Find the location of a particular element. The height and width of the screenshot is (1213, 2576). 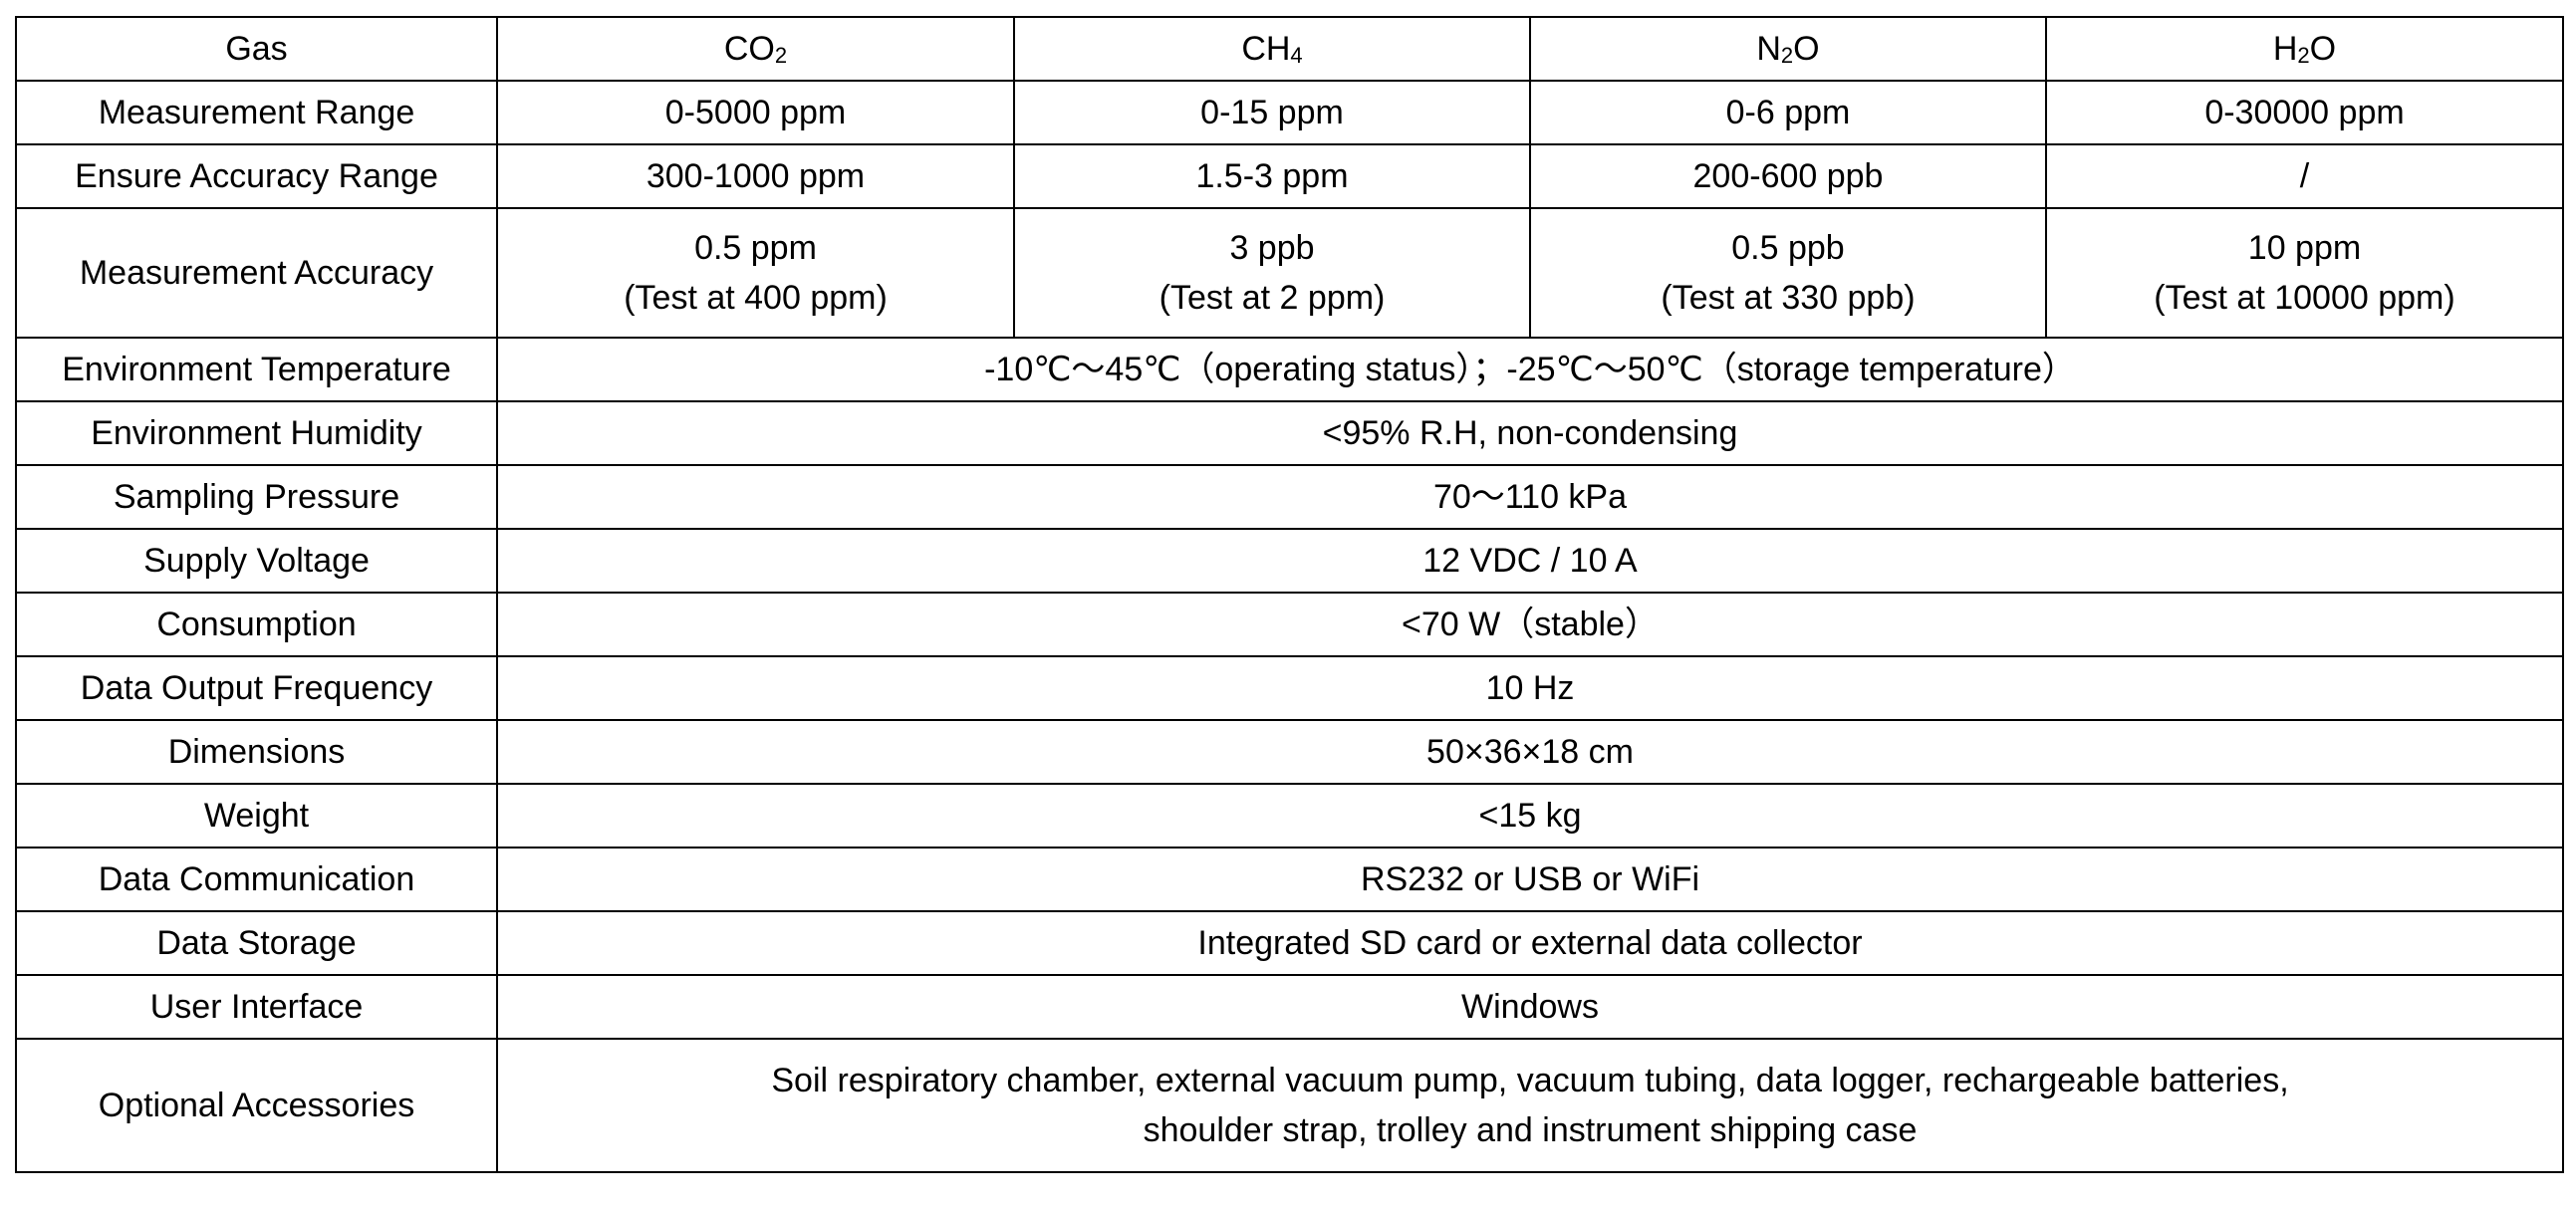

cell-text-line: 0-6 ppm is located at coordinates (1788, 112).